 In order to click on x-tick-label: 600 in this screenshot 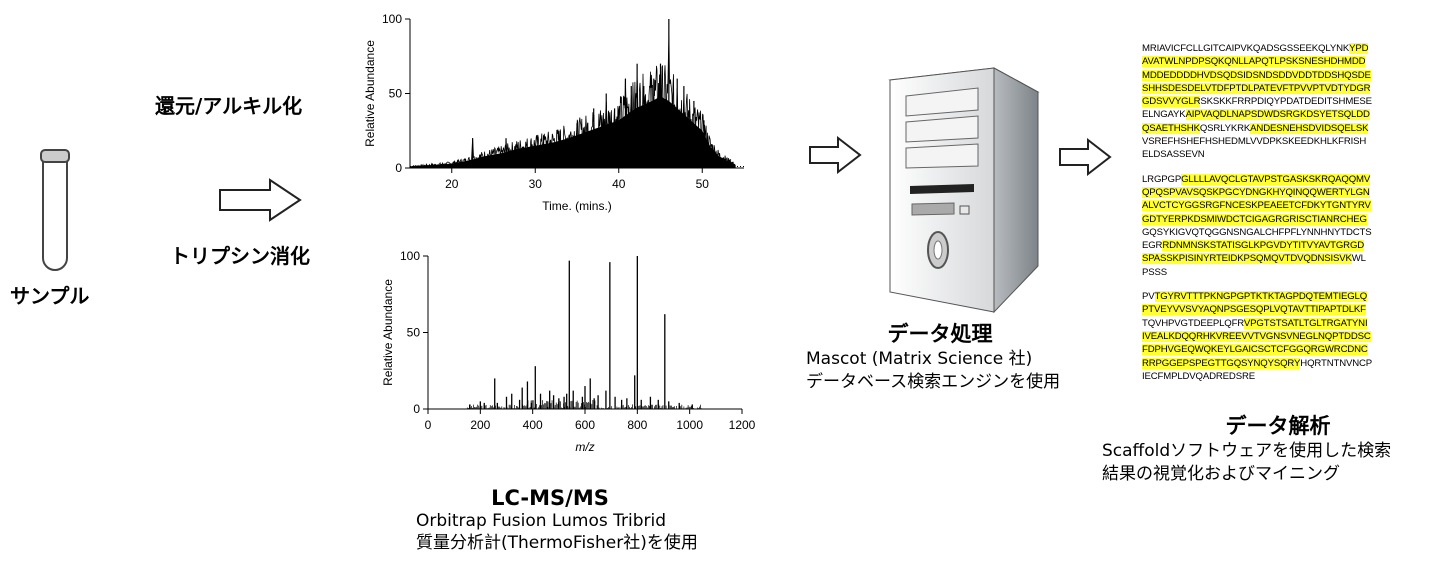, I will do `click(585, 425)`.